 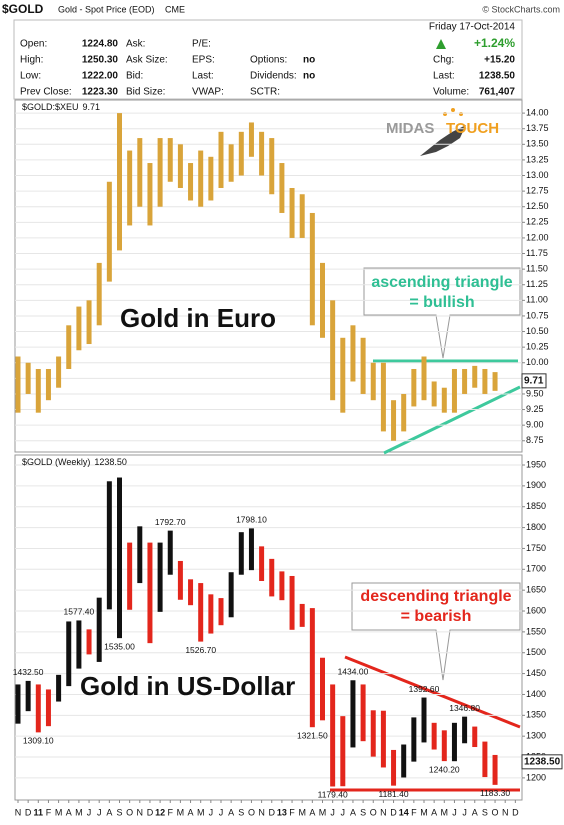 What do you see at coordinates (537, 112) in the screenshot?
I see `y-tick-label: 14.00` at bounding box center [537, 112].